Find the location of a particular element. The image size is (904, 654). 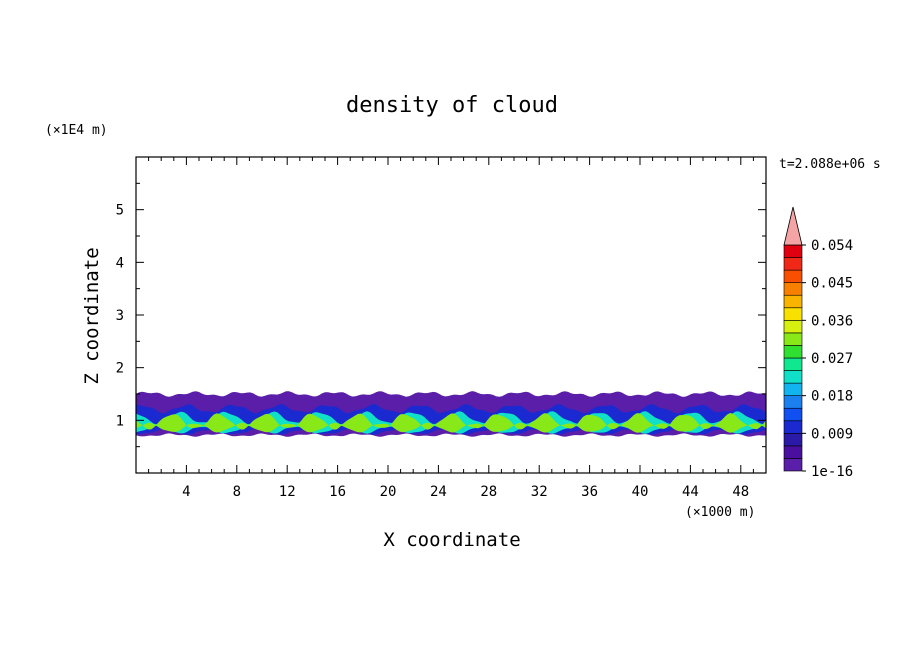

colorbar-tick-label: 1e-16 is located at coordinates (832, 472).